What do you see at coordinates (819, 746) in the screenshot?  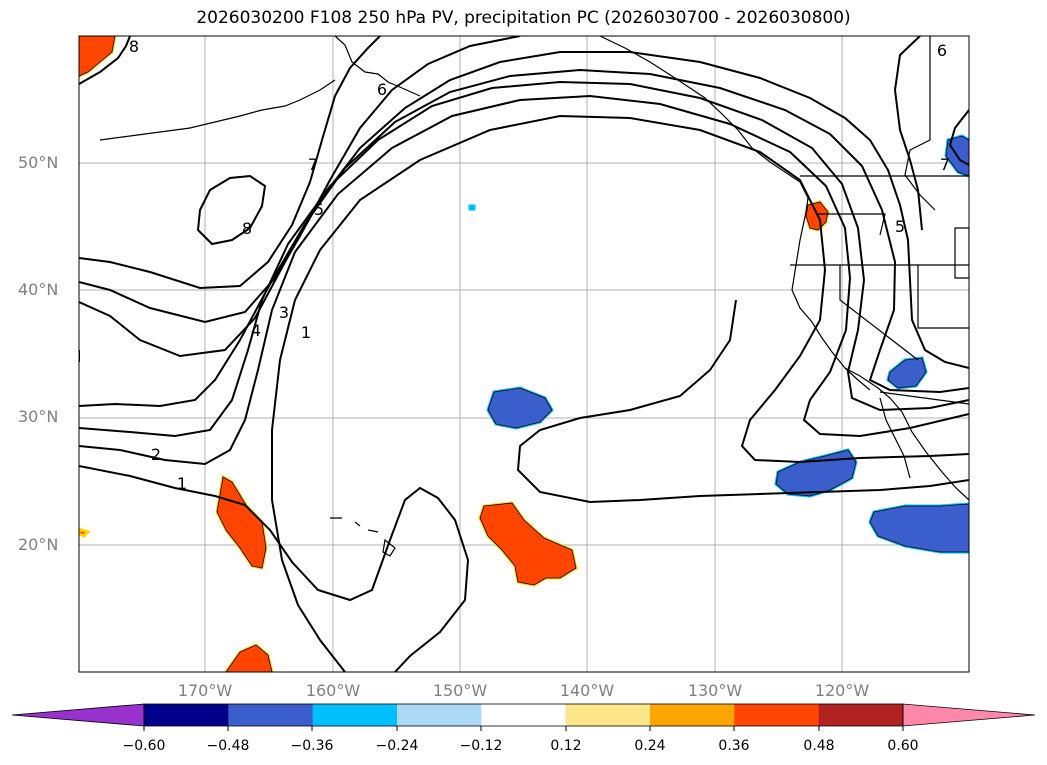 I see `colorbar-tick-label: 0.48` at bounding box center [819, 746].